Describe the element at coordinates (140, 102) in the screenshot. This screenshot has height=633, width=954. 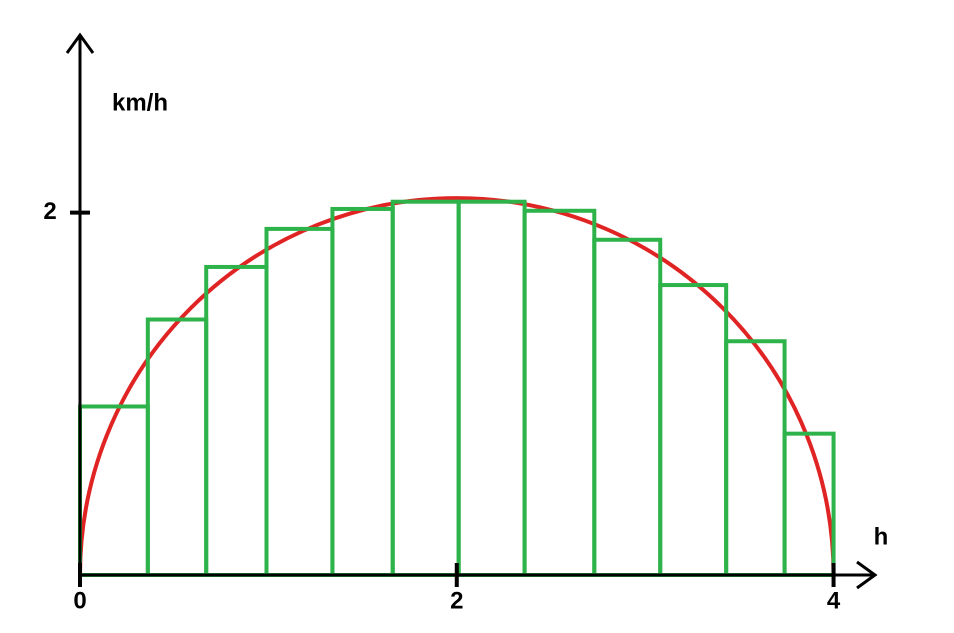
I see `y-axis-label: km/h` at that location.